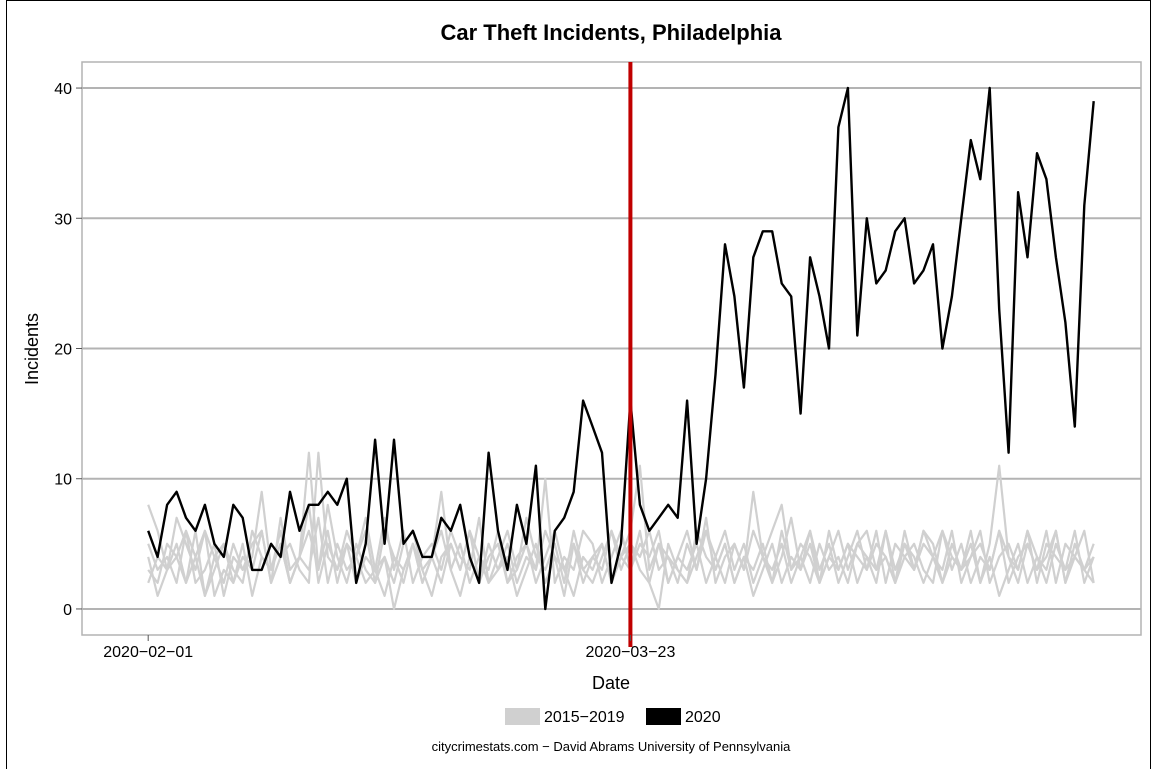 Image resolution: width=1153 pixels, height=769 pixels. I want to click on x-tick-label-0: 2020−02−01, so click(148, 652).